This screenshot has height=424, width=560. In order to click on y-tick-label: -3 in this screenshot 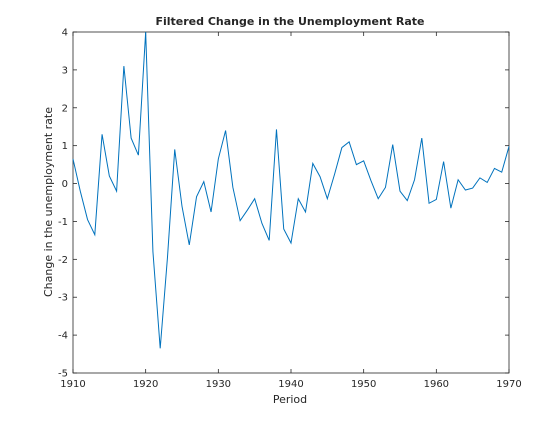, I will do `click(63, 298)`.